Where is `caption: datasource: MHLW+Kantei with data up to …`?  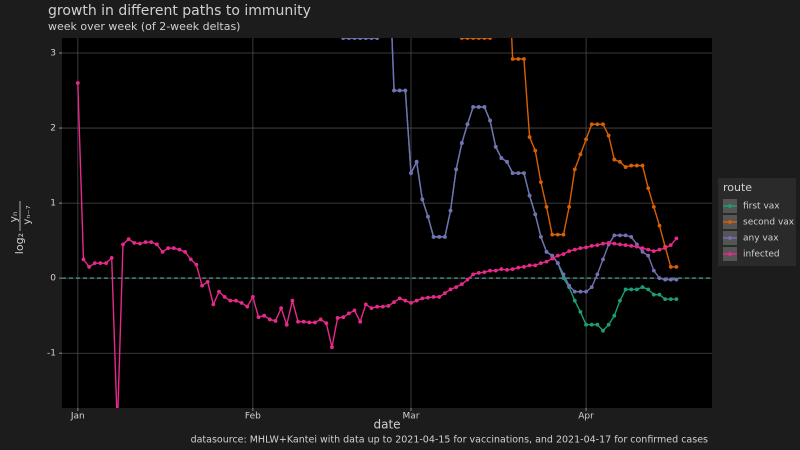 caption: datasource: MHLW+Kantei with data up to … is located at coordinates (449, 440).